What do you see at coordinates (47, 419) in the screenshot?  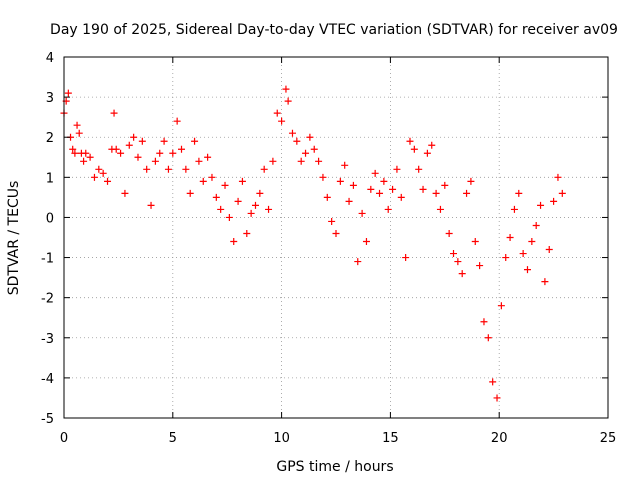 I see `y-tick-label: -5` at bounding box center [47, 419].